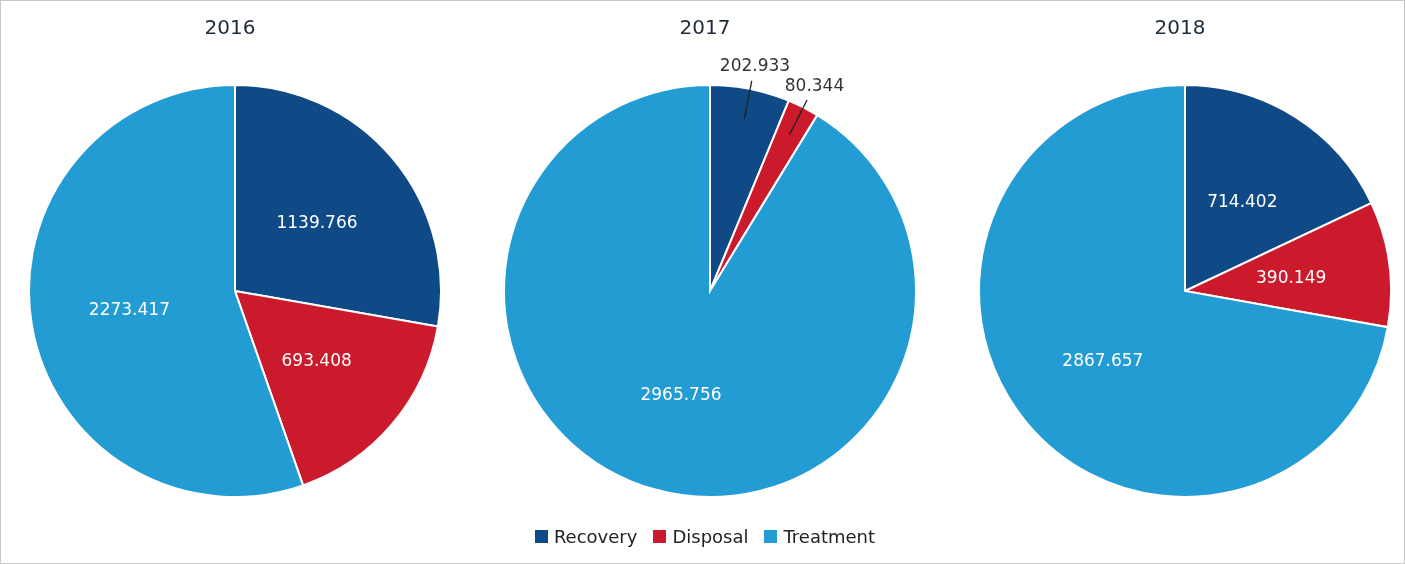 The height and width of the screenshot is (564, 1405). Describe the element at coordinates (1291, 276) in the screenshot. I see `data-label: 390.149` at that location.